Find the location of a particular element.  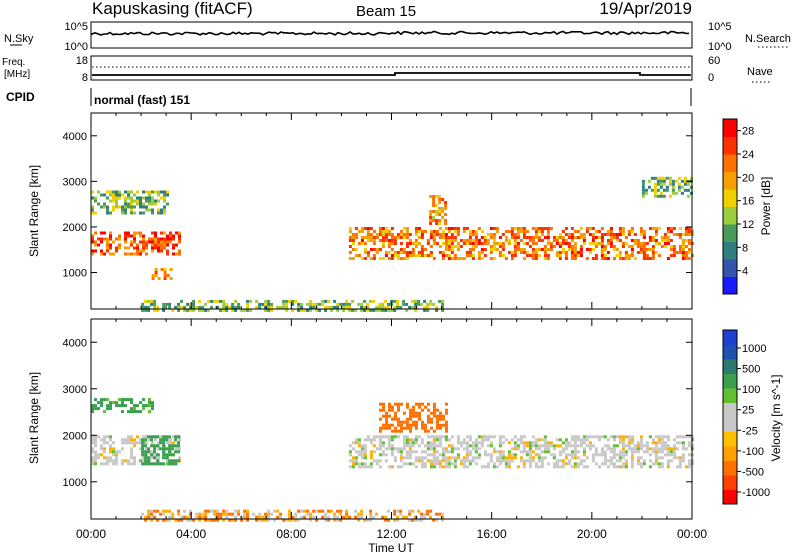

nsky-tick-bottom: 10^0 is located at coordinates (76, 47).